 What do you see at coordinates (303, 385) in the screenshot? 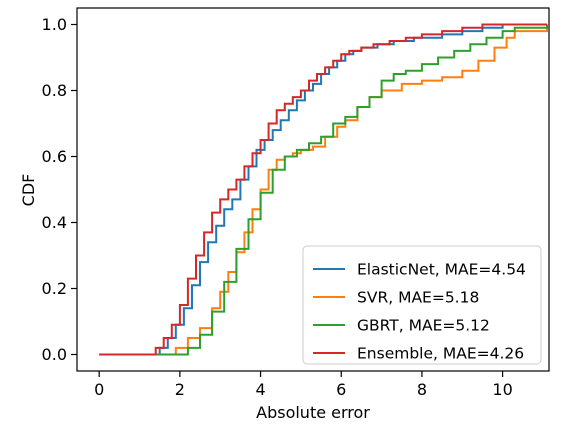
I see `x-axis-ticks: 0 2 4 6 8 10` at bounding box center [303, 385].